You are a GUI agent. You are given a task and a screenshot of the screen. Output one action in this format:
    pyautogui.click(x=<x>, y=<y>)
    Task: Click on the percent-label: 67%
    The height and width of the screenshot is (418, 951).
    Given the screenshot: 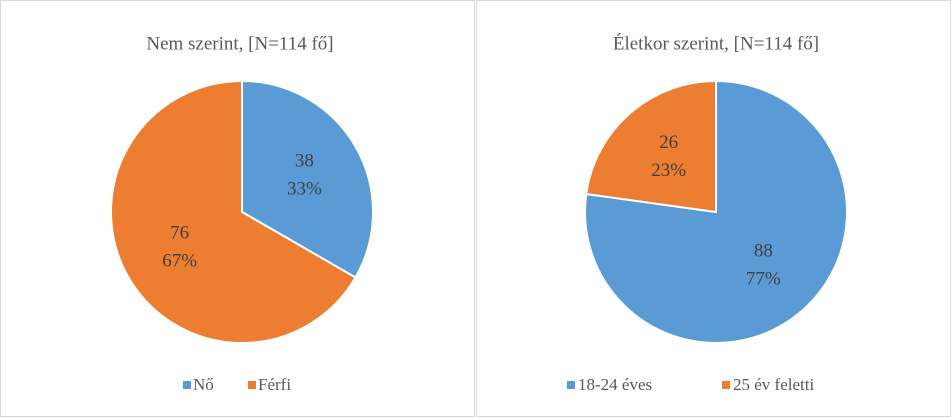 What is the action you would take?
    pyautogui.click(x=179, y=260)
    